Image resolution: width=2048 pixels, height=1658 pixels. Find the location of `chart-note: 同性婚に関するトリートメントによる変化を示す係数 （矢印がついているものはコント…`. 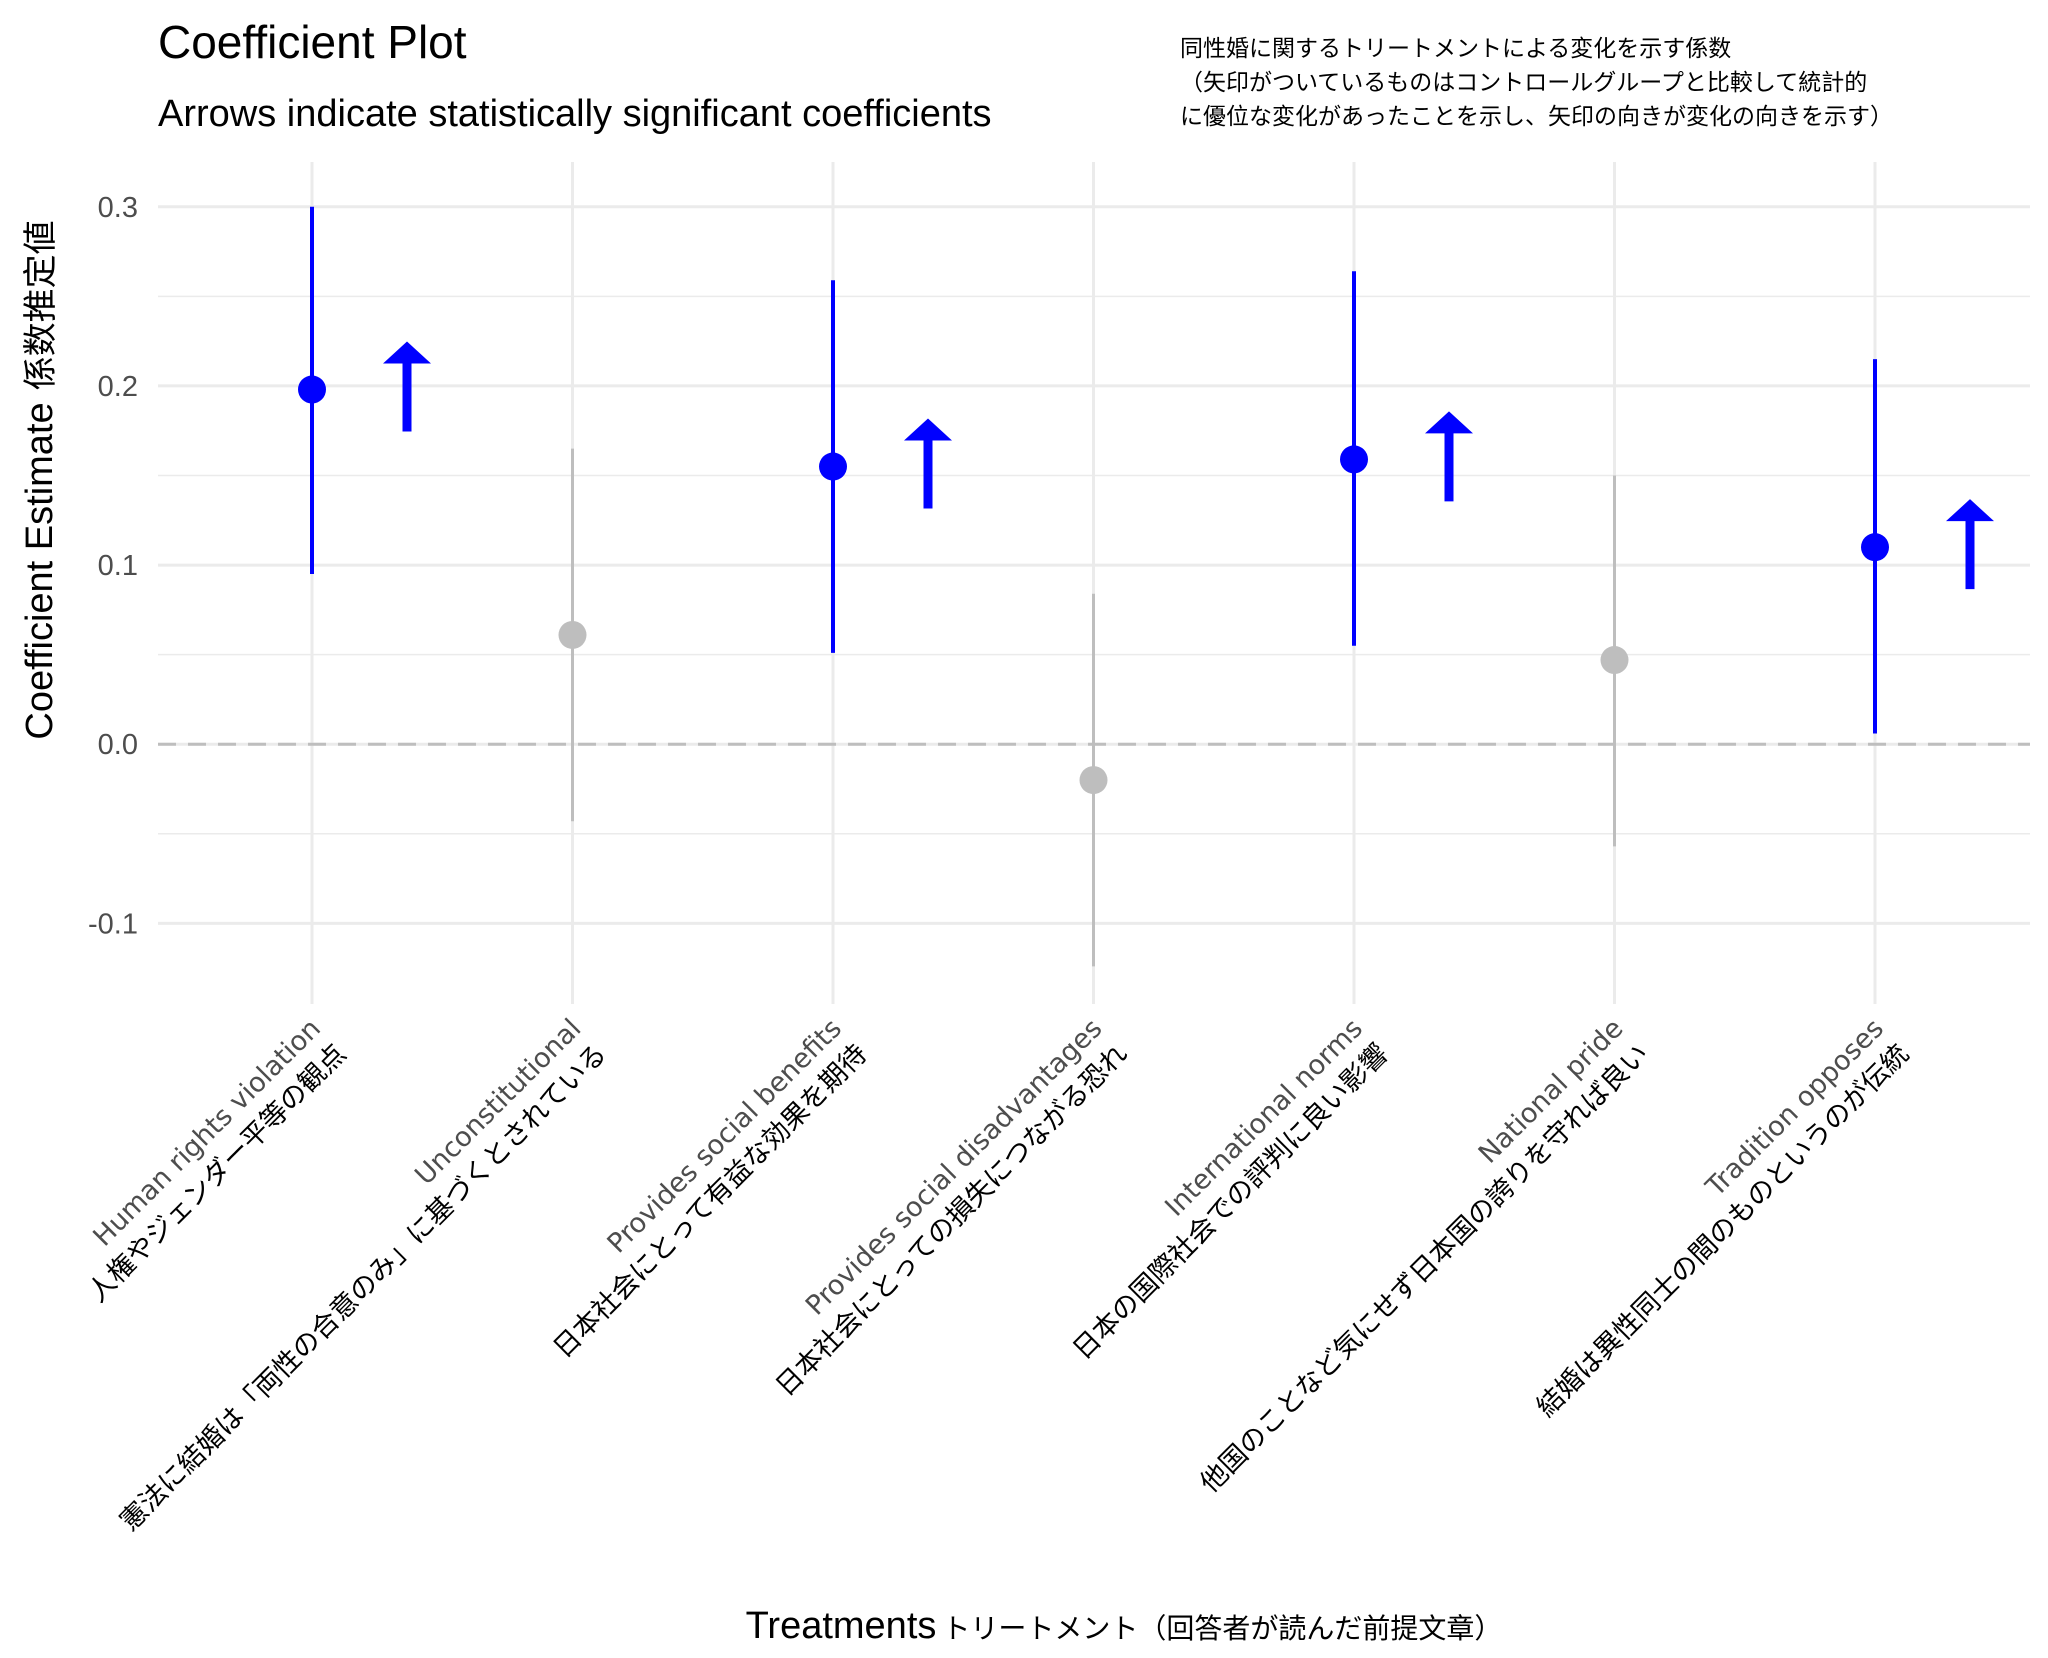

chart-note: 同性婚に関するトリートメントによる変化を示す係数 （矢印がついているものはコント… is located at coordinates (1536, 83).